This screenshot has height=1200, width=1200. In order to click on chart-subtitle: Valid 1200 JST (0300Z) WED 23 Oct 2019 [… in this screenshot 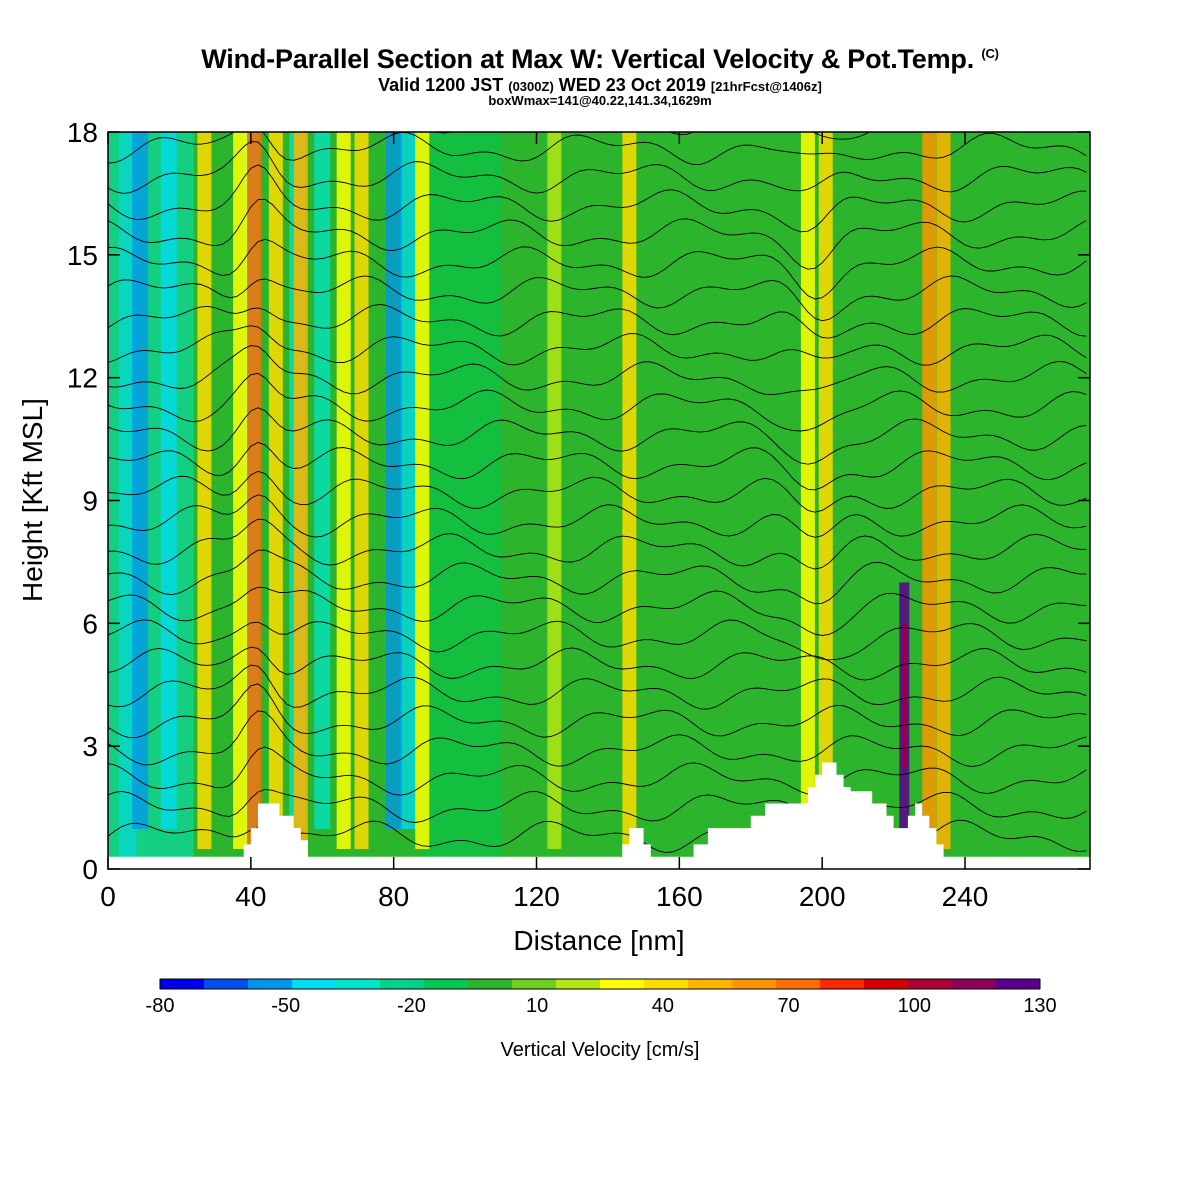, I will do `click(600, 85)`.